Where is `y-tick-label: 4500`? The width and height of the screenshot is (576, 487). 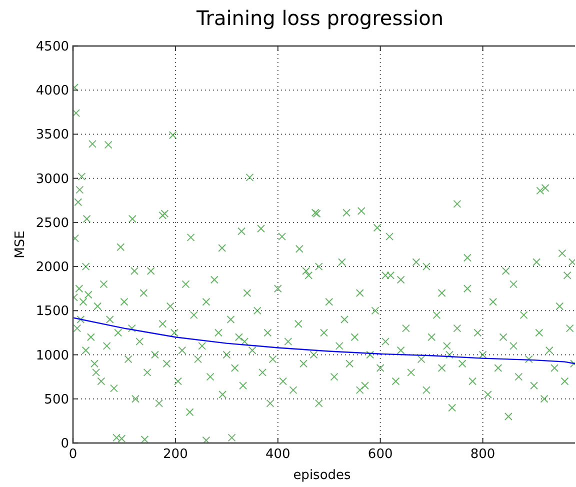 y-tick-label: 4500 is located at coordinates (52, 47).